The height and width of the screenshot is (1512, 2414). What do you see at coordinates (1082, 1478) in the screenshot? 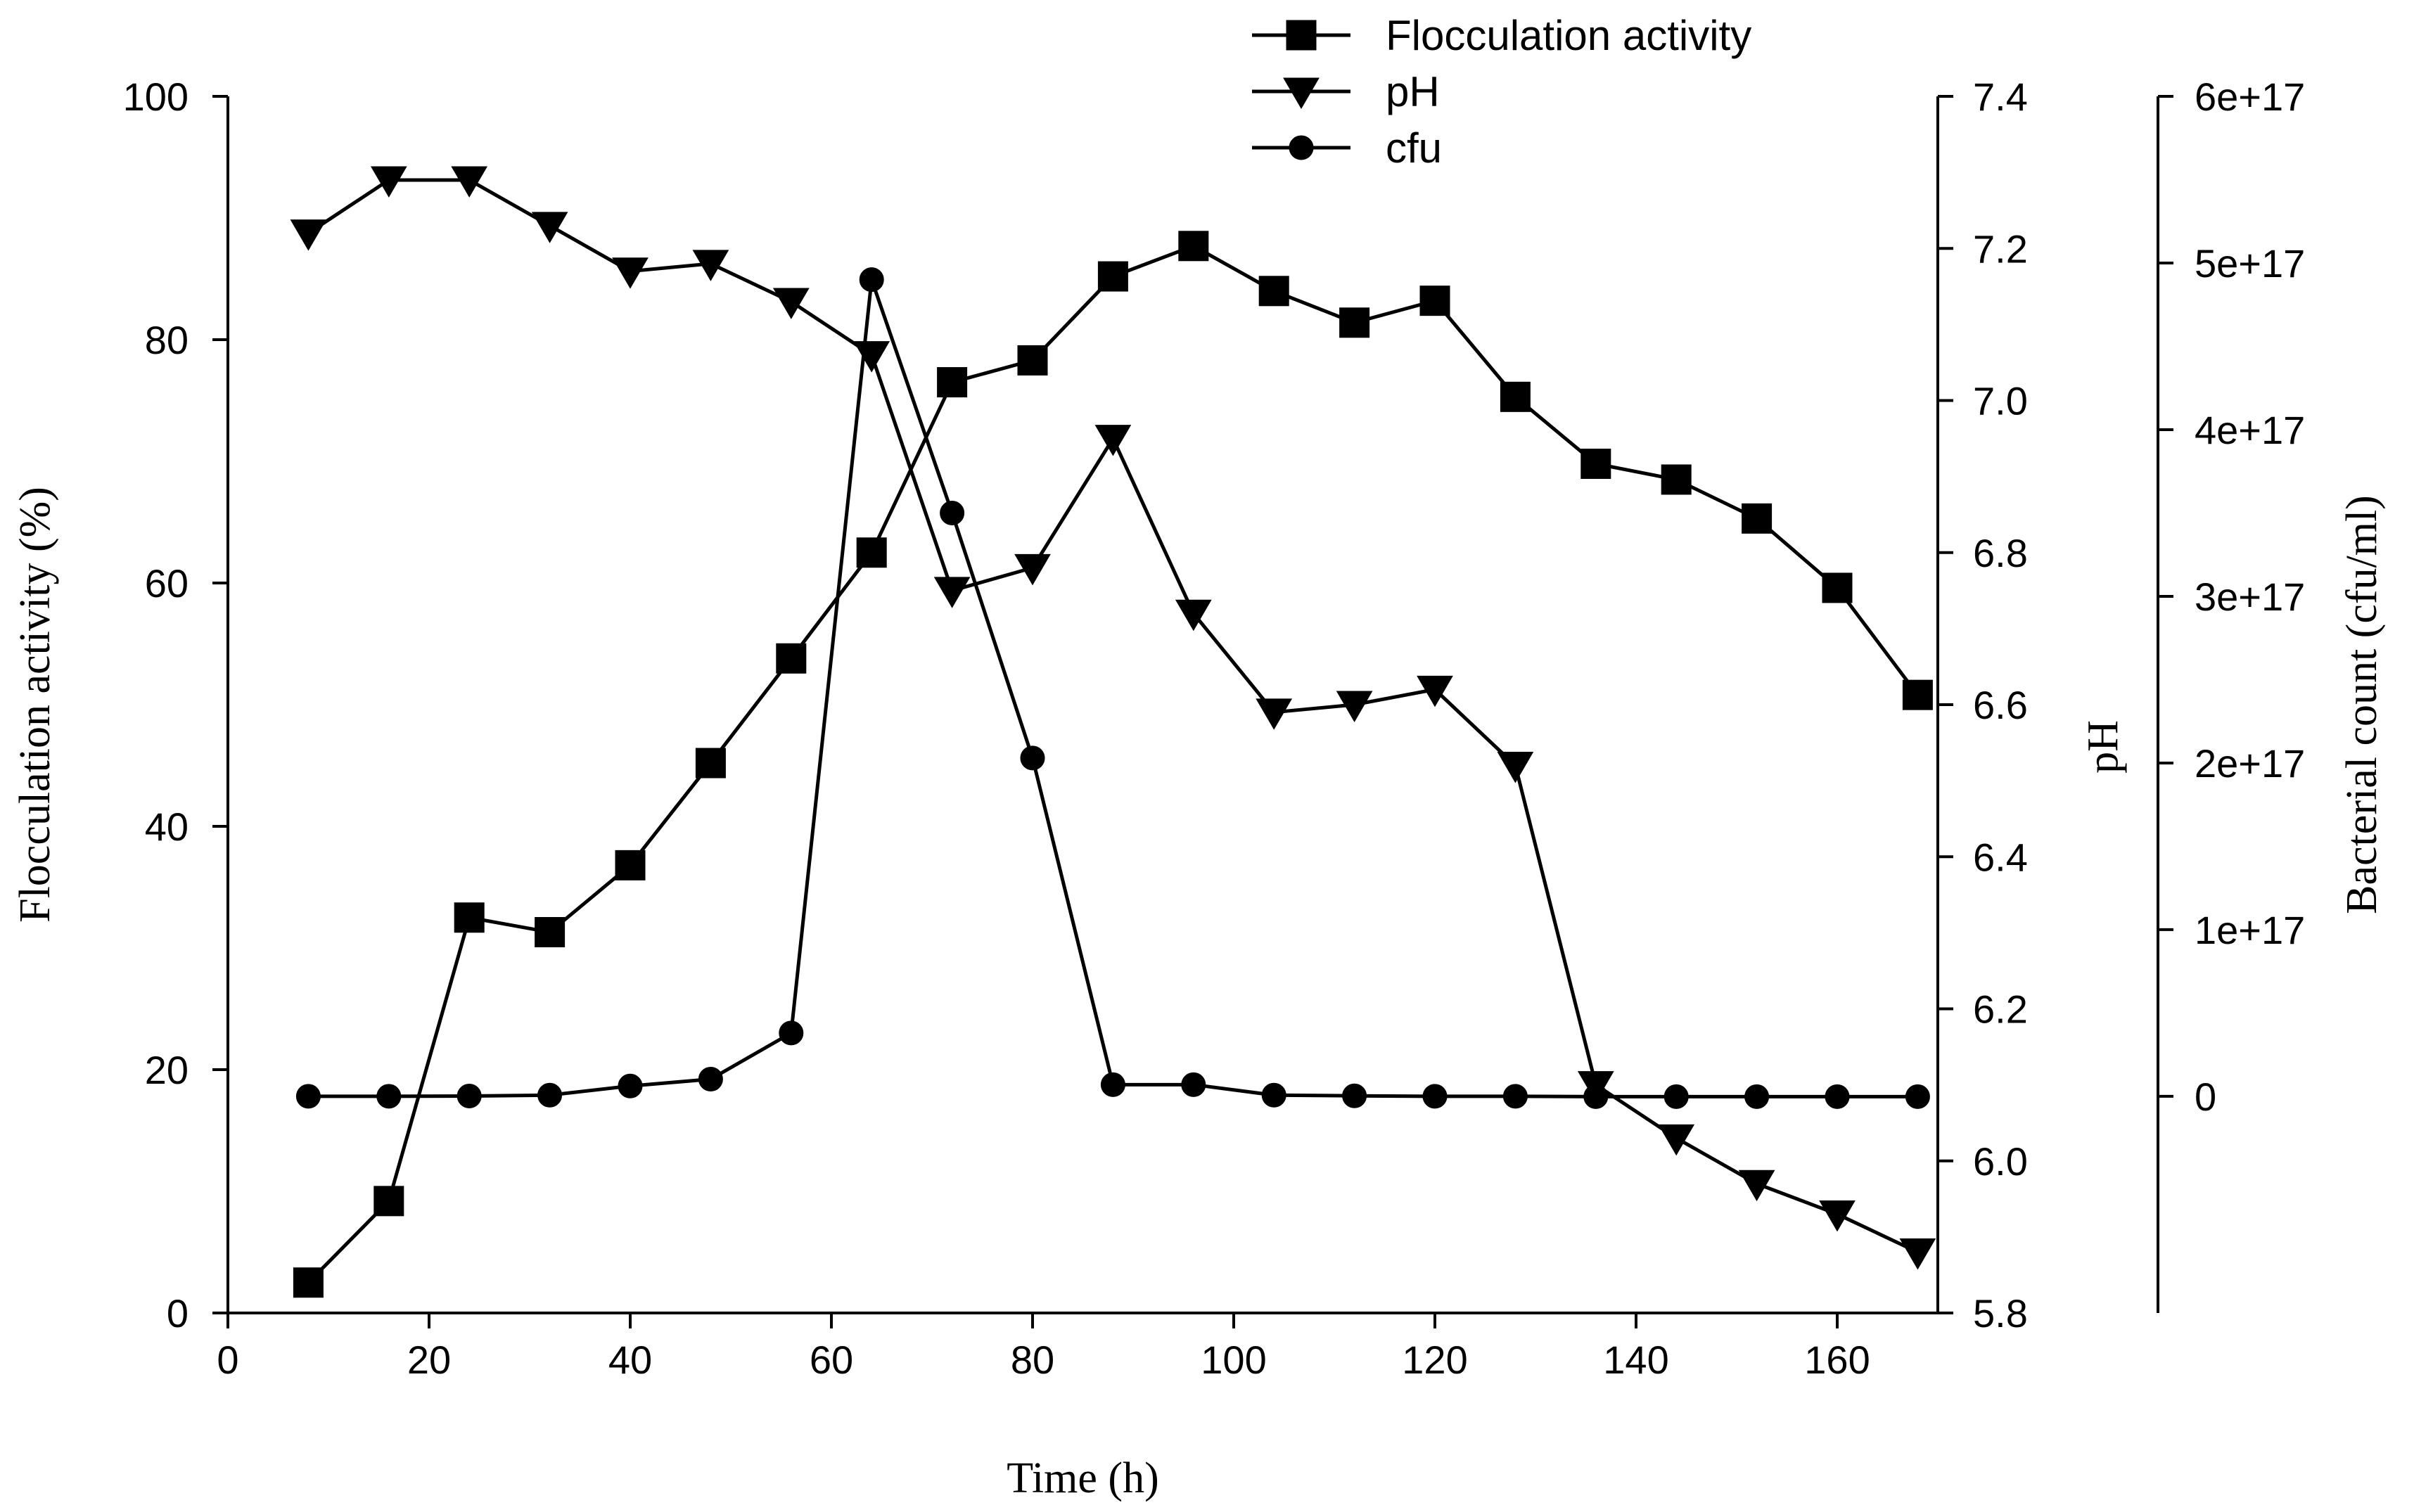
I see `x-axis-title: Time (h)` at bounding box center [1082, 1478].